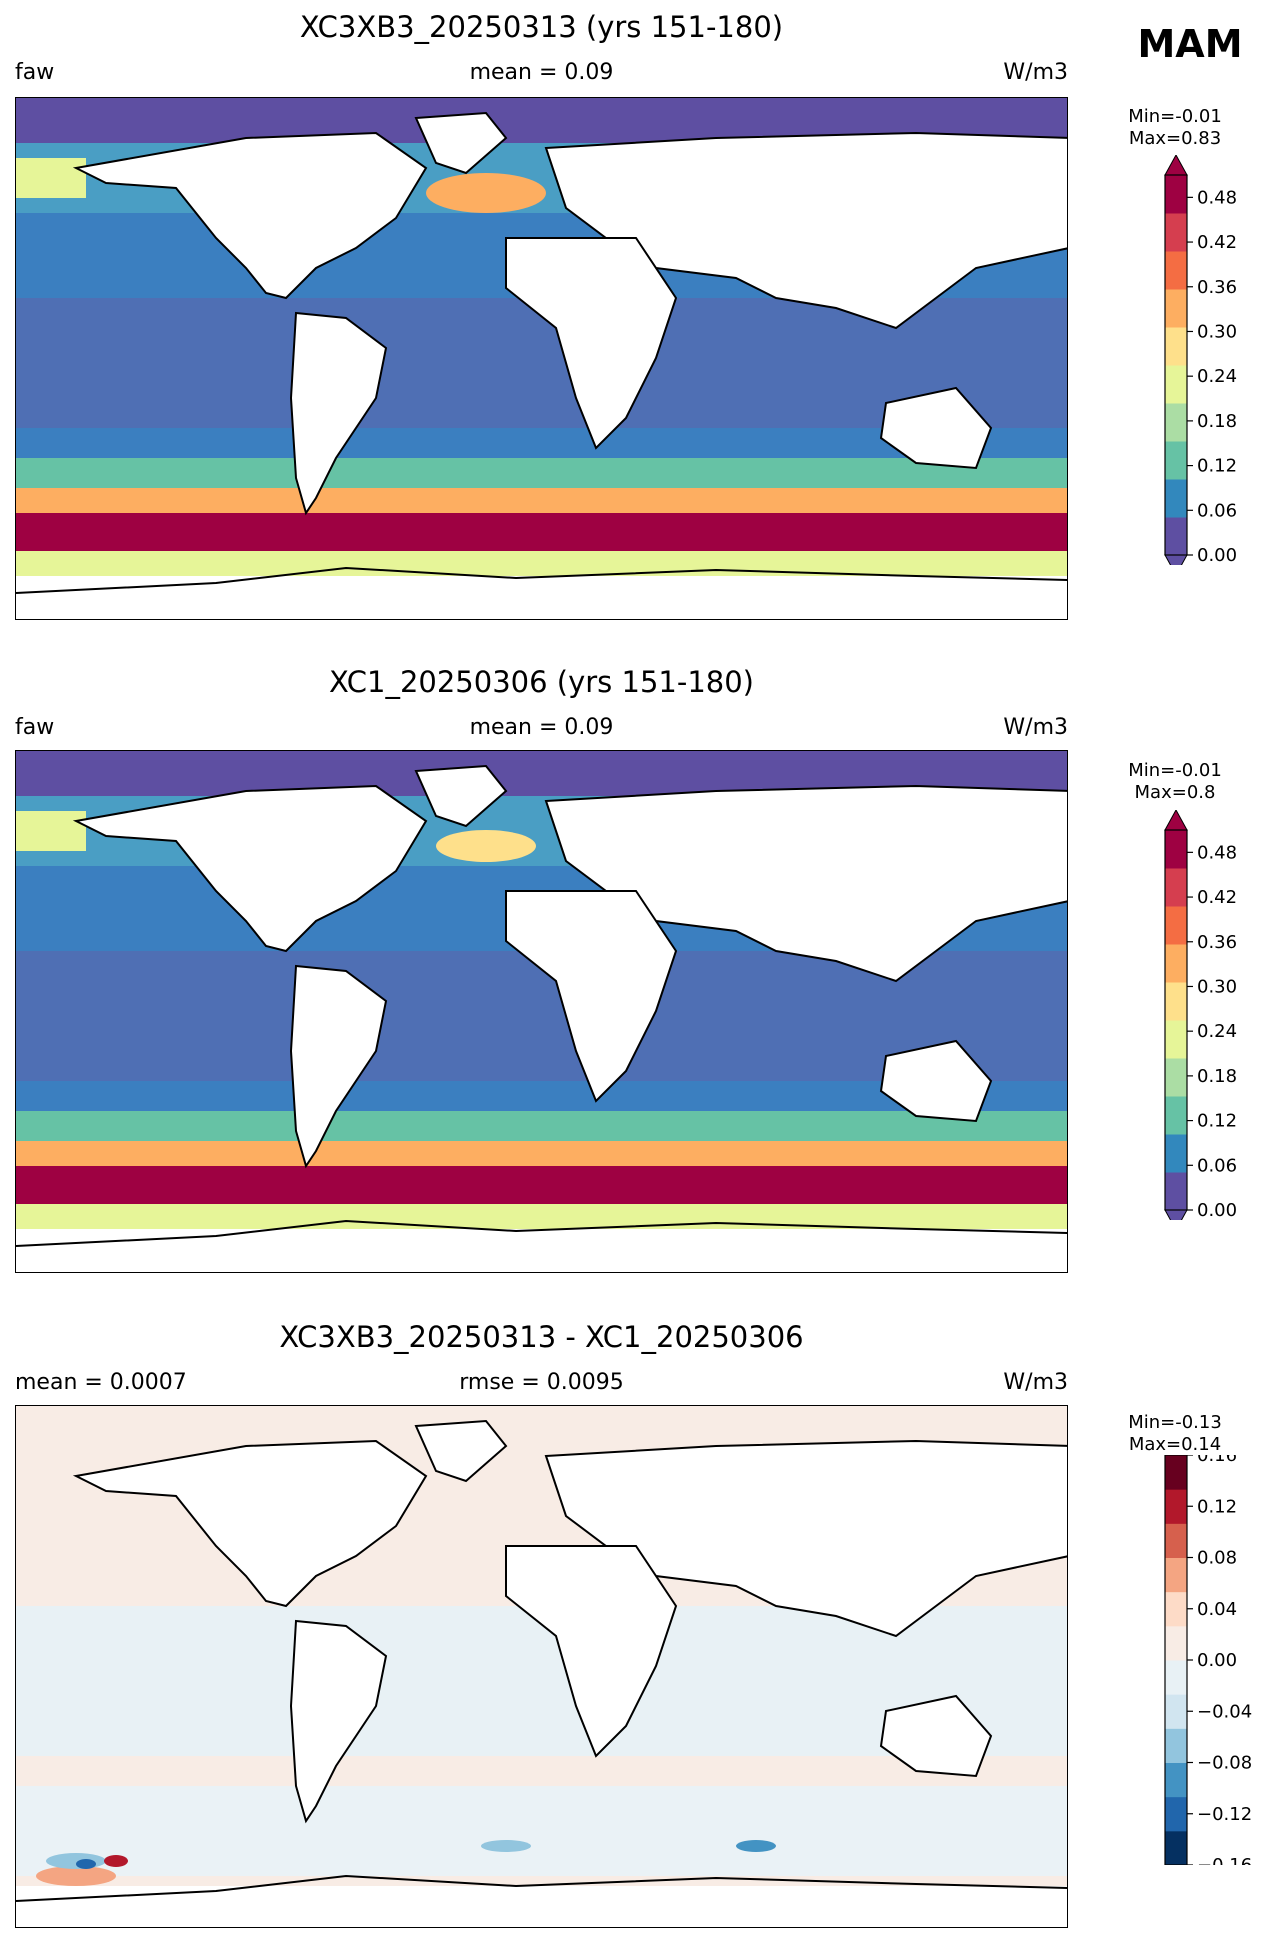 The height and width of the screenshot is (1939, 1270). What do you see at coordinates (541, 563) in the screenshot?
I see `southern-ocean-edge` at bounding box center [541, 563].